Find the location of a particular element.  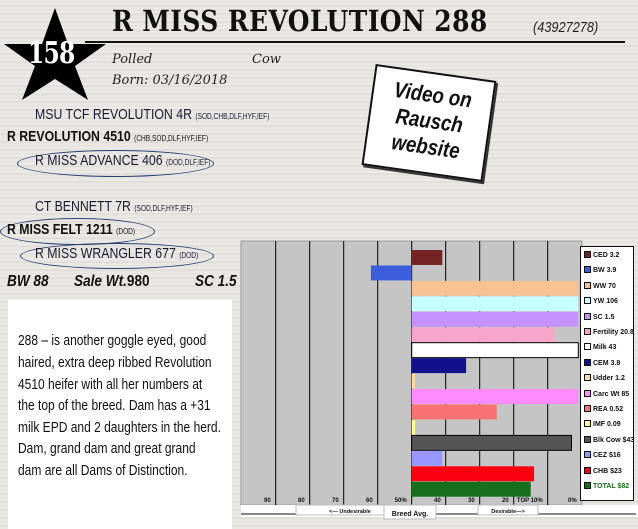

legend-item: BW 3.9 is located at coordinates (600, 270).